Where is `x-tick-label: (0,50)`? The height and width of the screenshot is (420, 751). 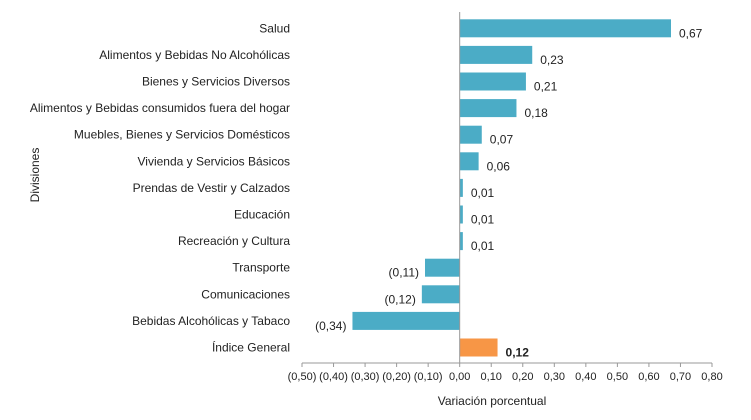
x-tick-label: (0,50) is located at coordinates (302, 377).